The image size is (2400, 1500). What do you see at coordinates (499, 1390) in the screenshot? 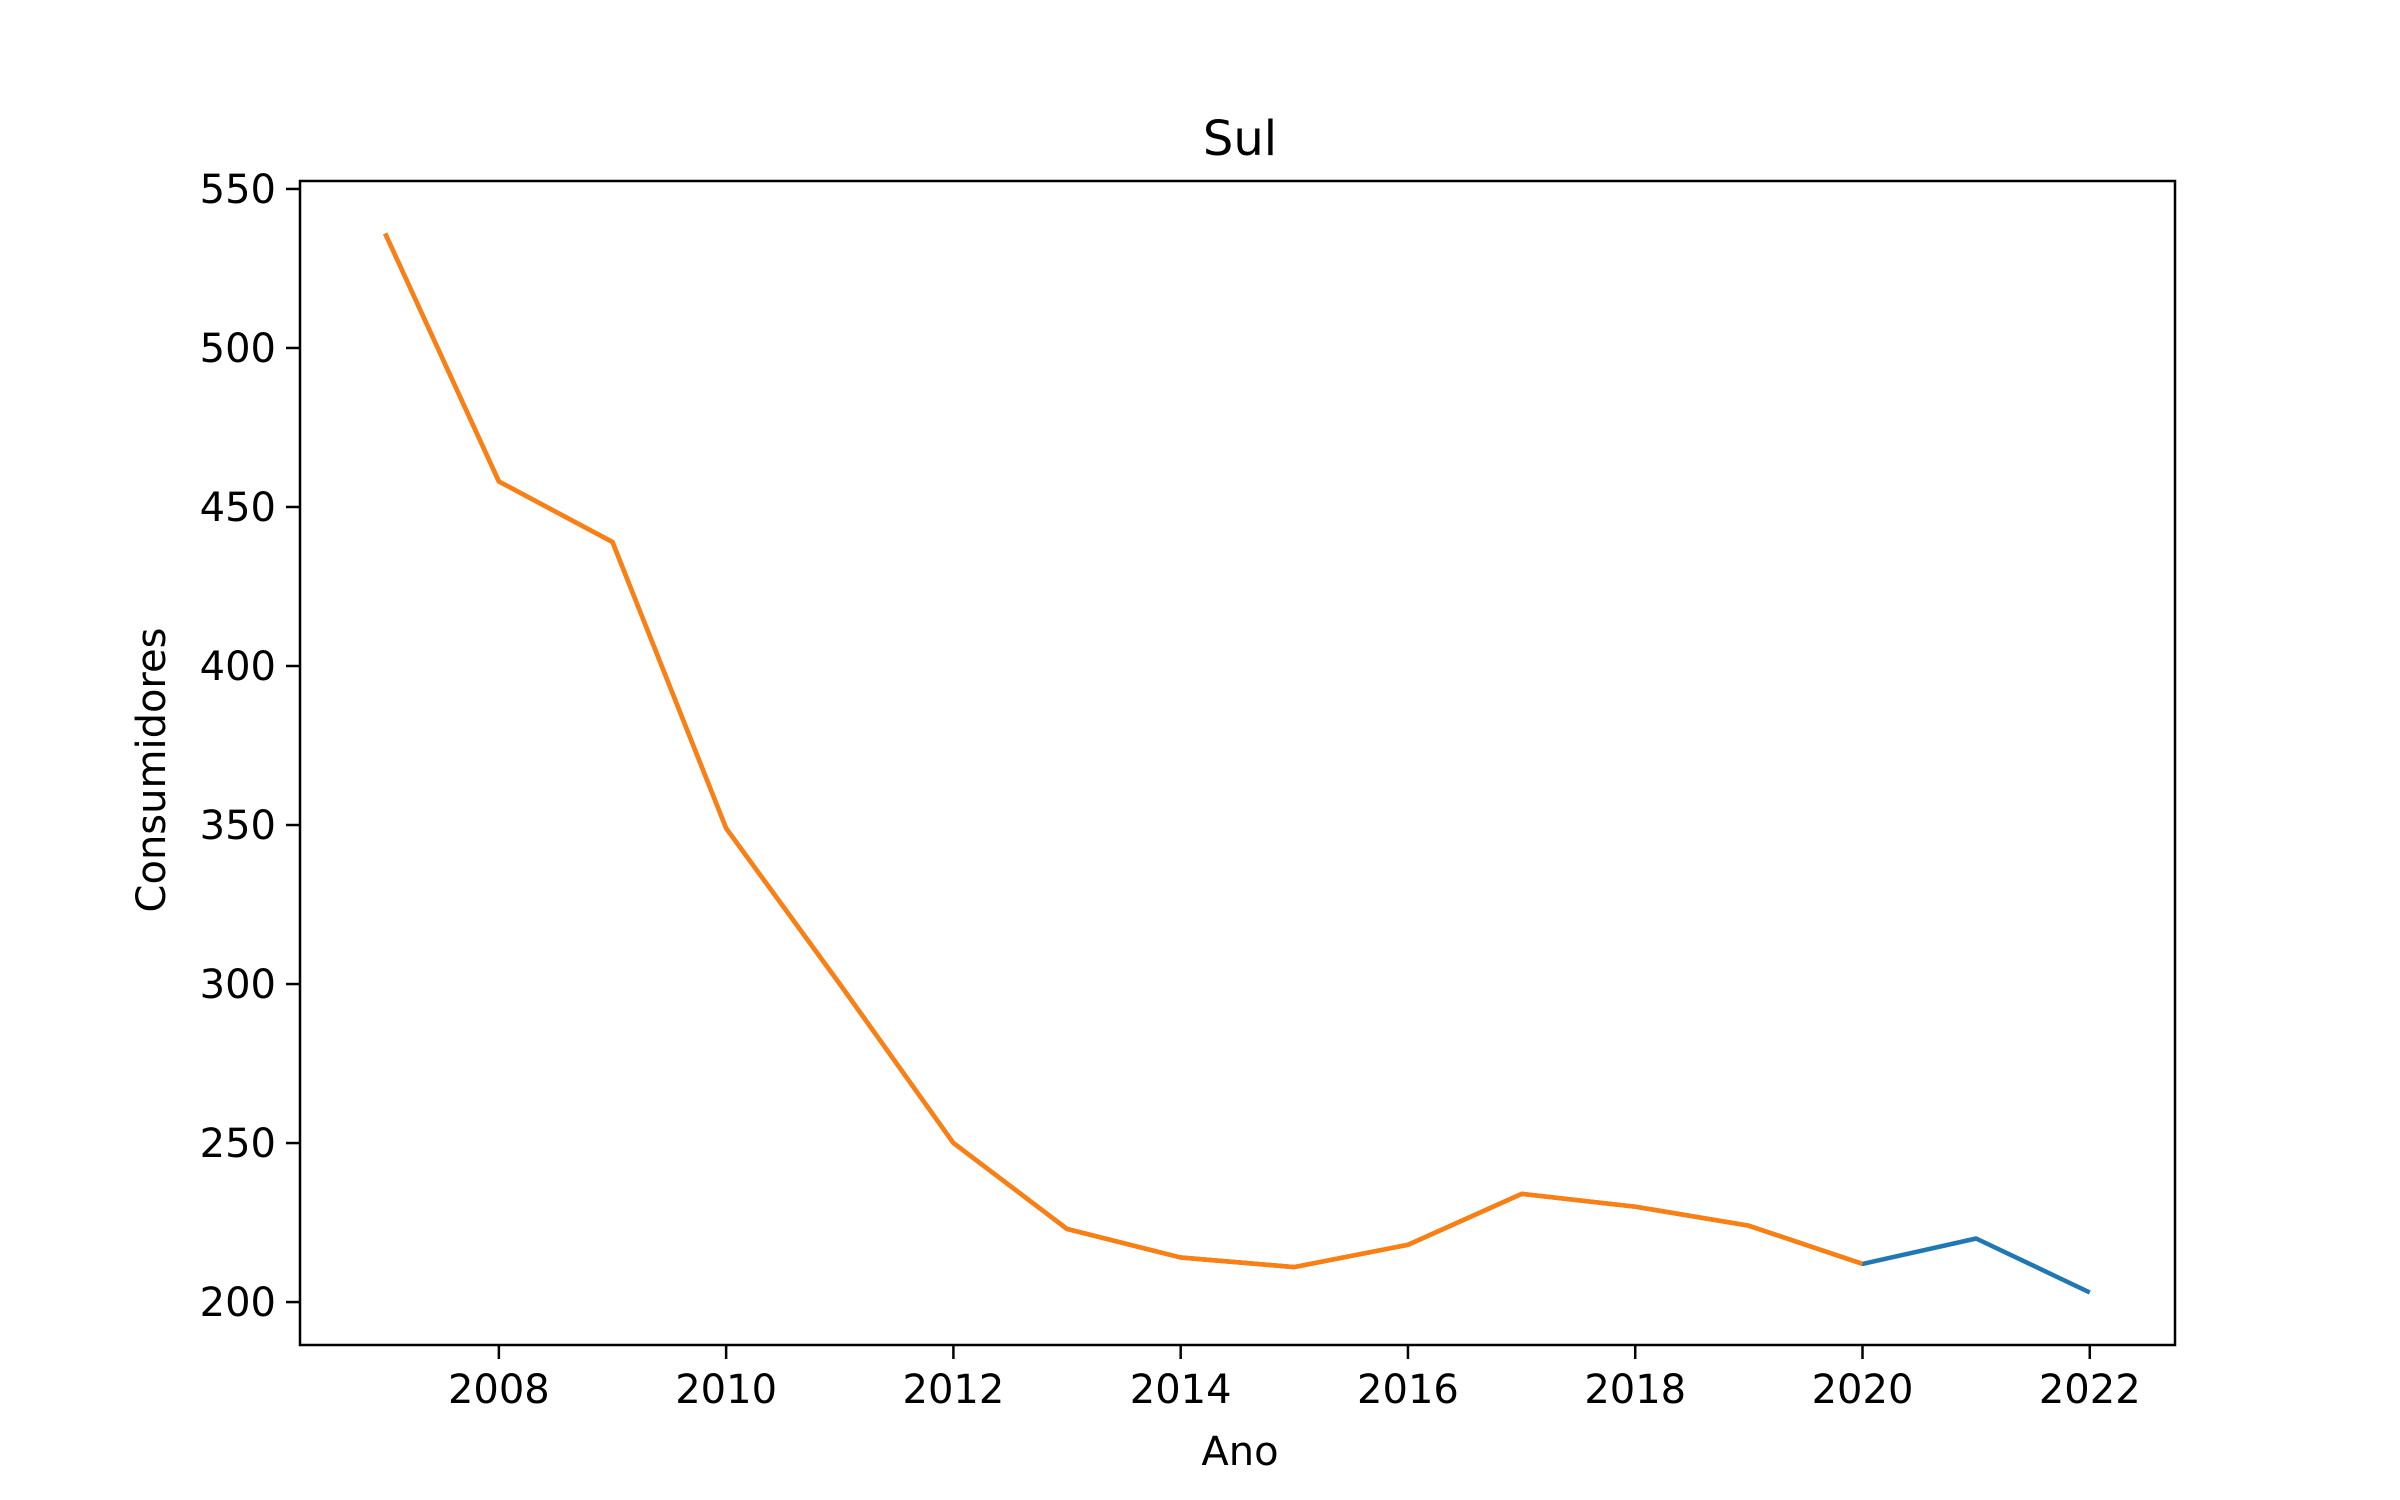
I see `x-tick-label: 2008` at bounding box center [499, 1390].